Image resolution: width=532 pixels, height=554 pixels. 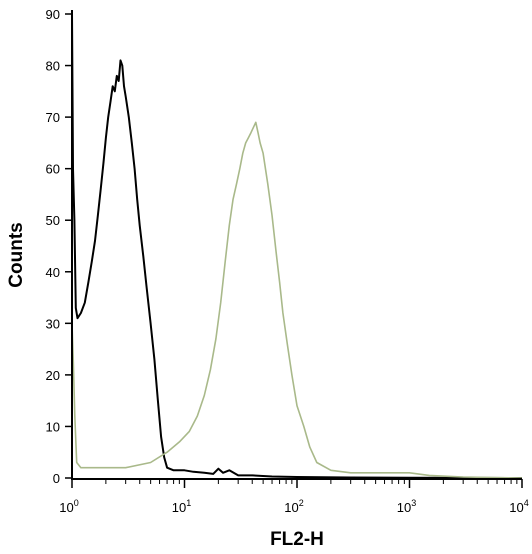 What do you see at coordinates (293, 506) in the screenshot?
I see `x-tick-label: 10²` at bounding box center [293, 506].